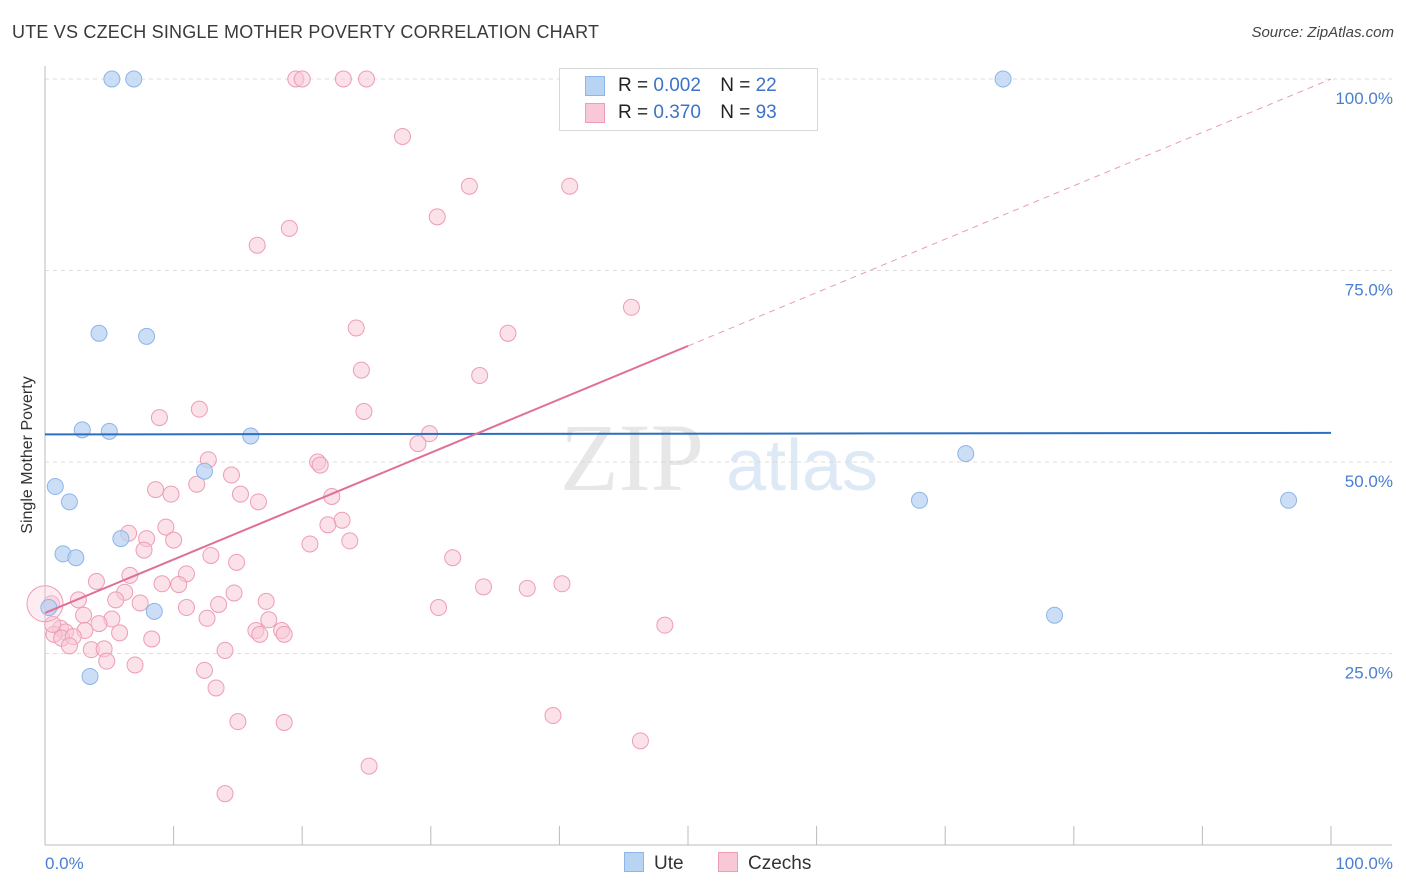 The height and width of the screenshot is (892, 1406). I want to click on ute-r-value: 0.002, so click(677, 85).